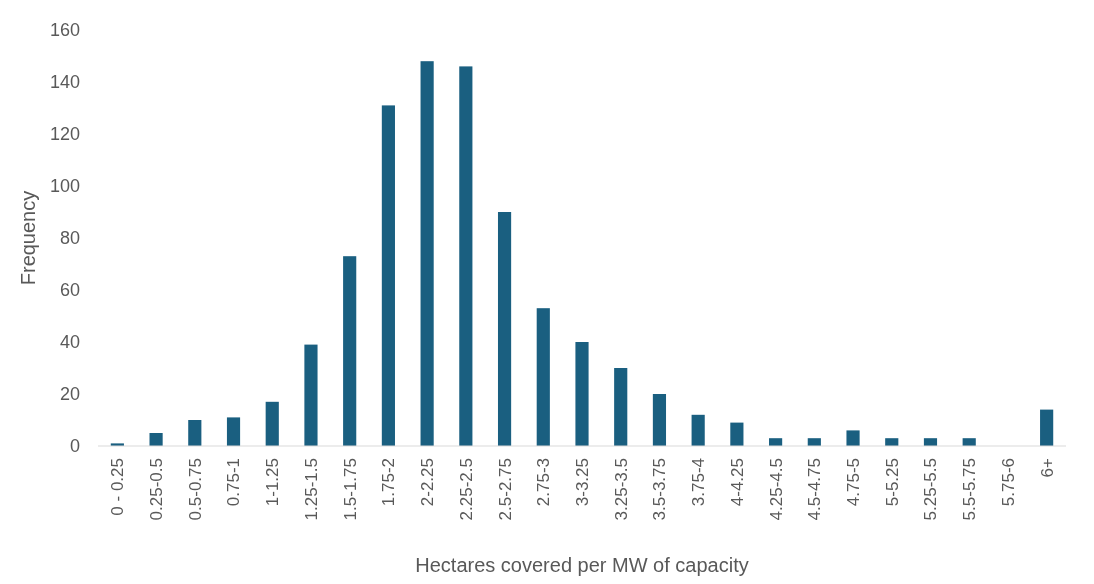 This screenshot has width=1094, height=584. I want to click on x-tick-label: 1.75-2, so click(389, 482).